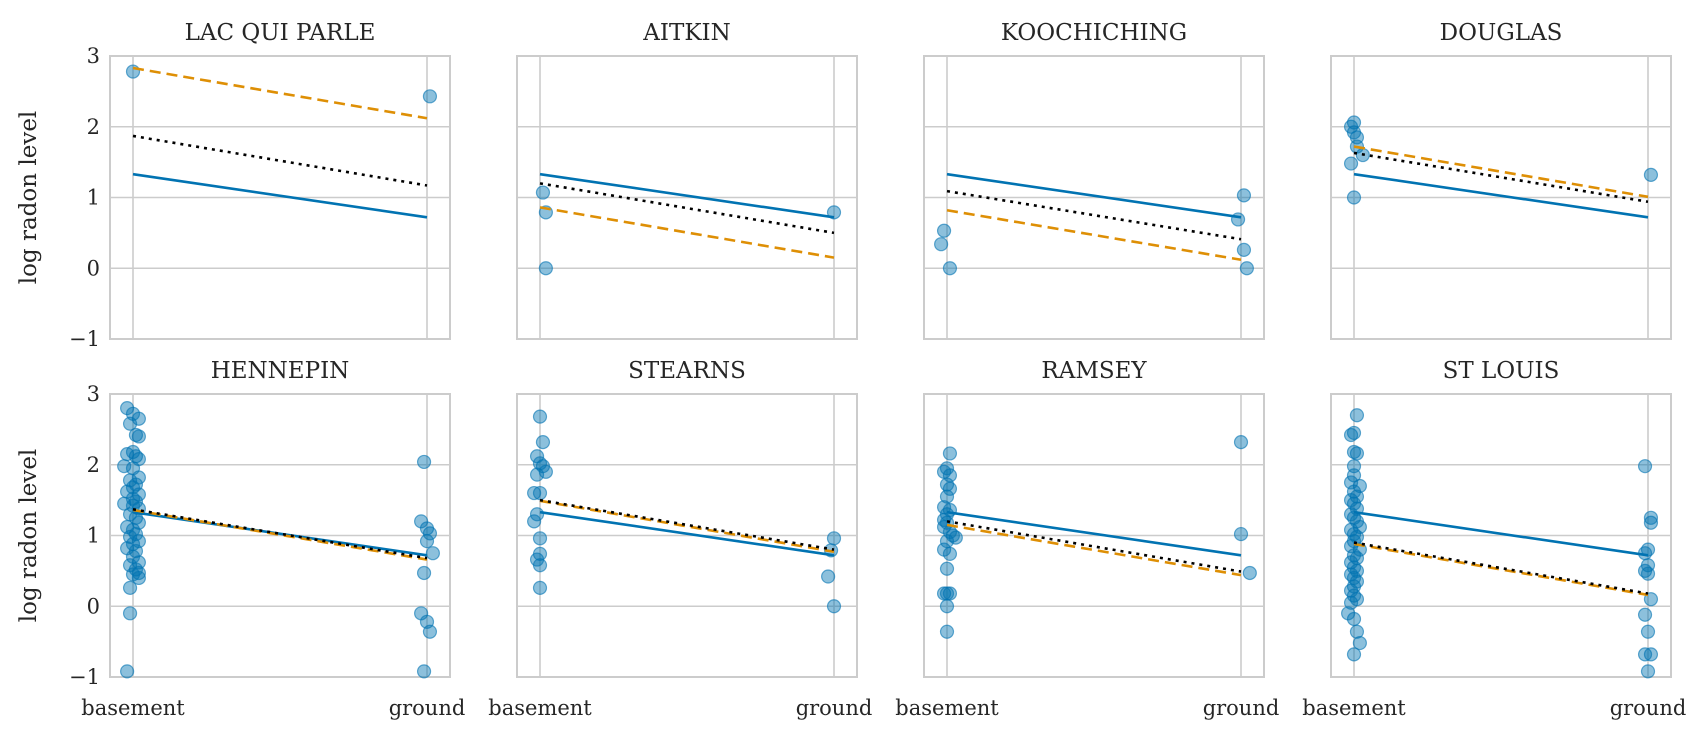  I want to click on panel-title: KOOCHICHING, so click(1094, 33).